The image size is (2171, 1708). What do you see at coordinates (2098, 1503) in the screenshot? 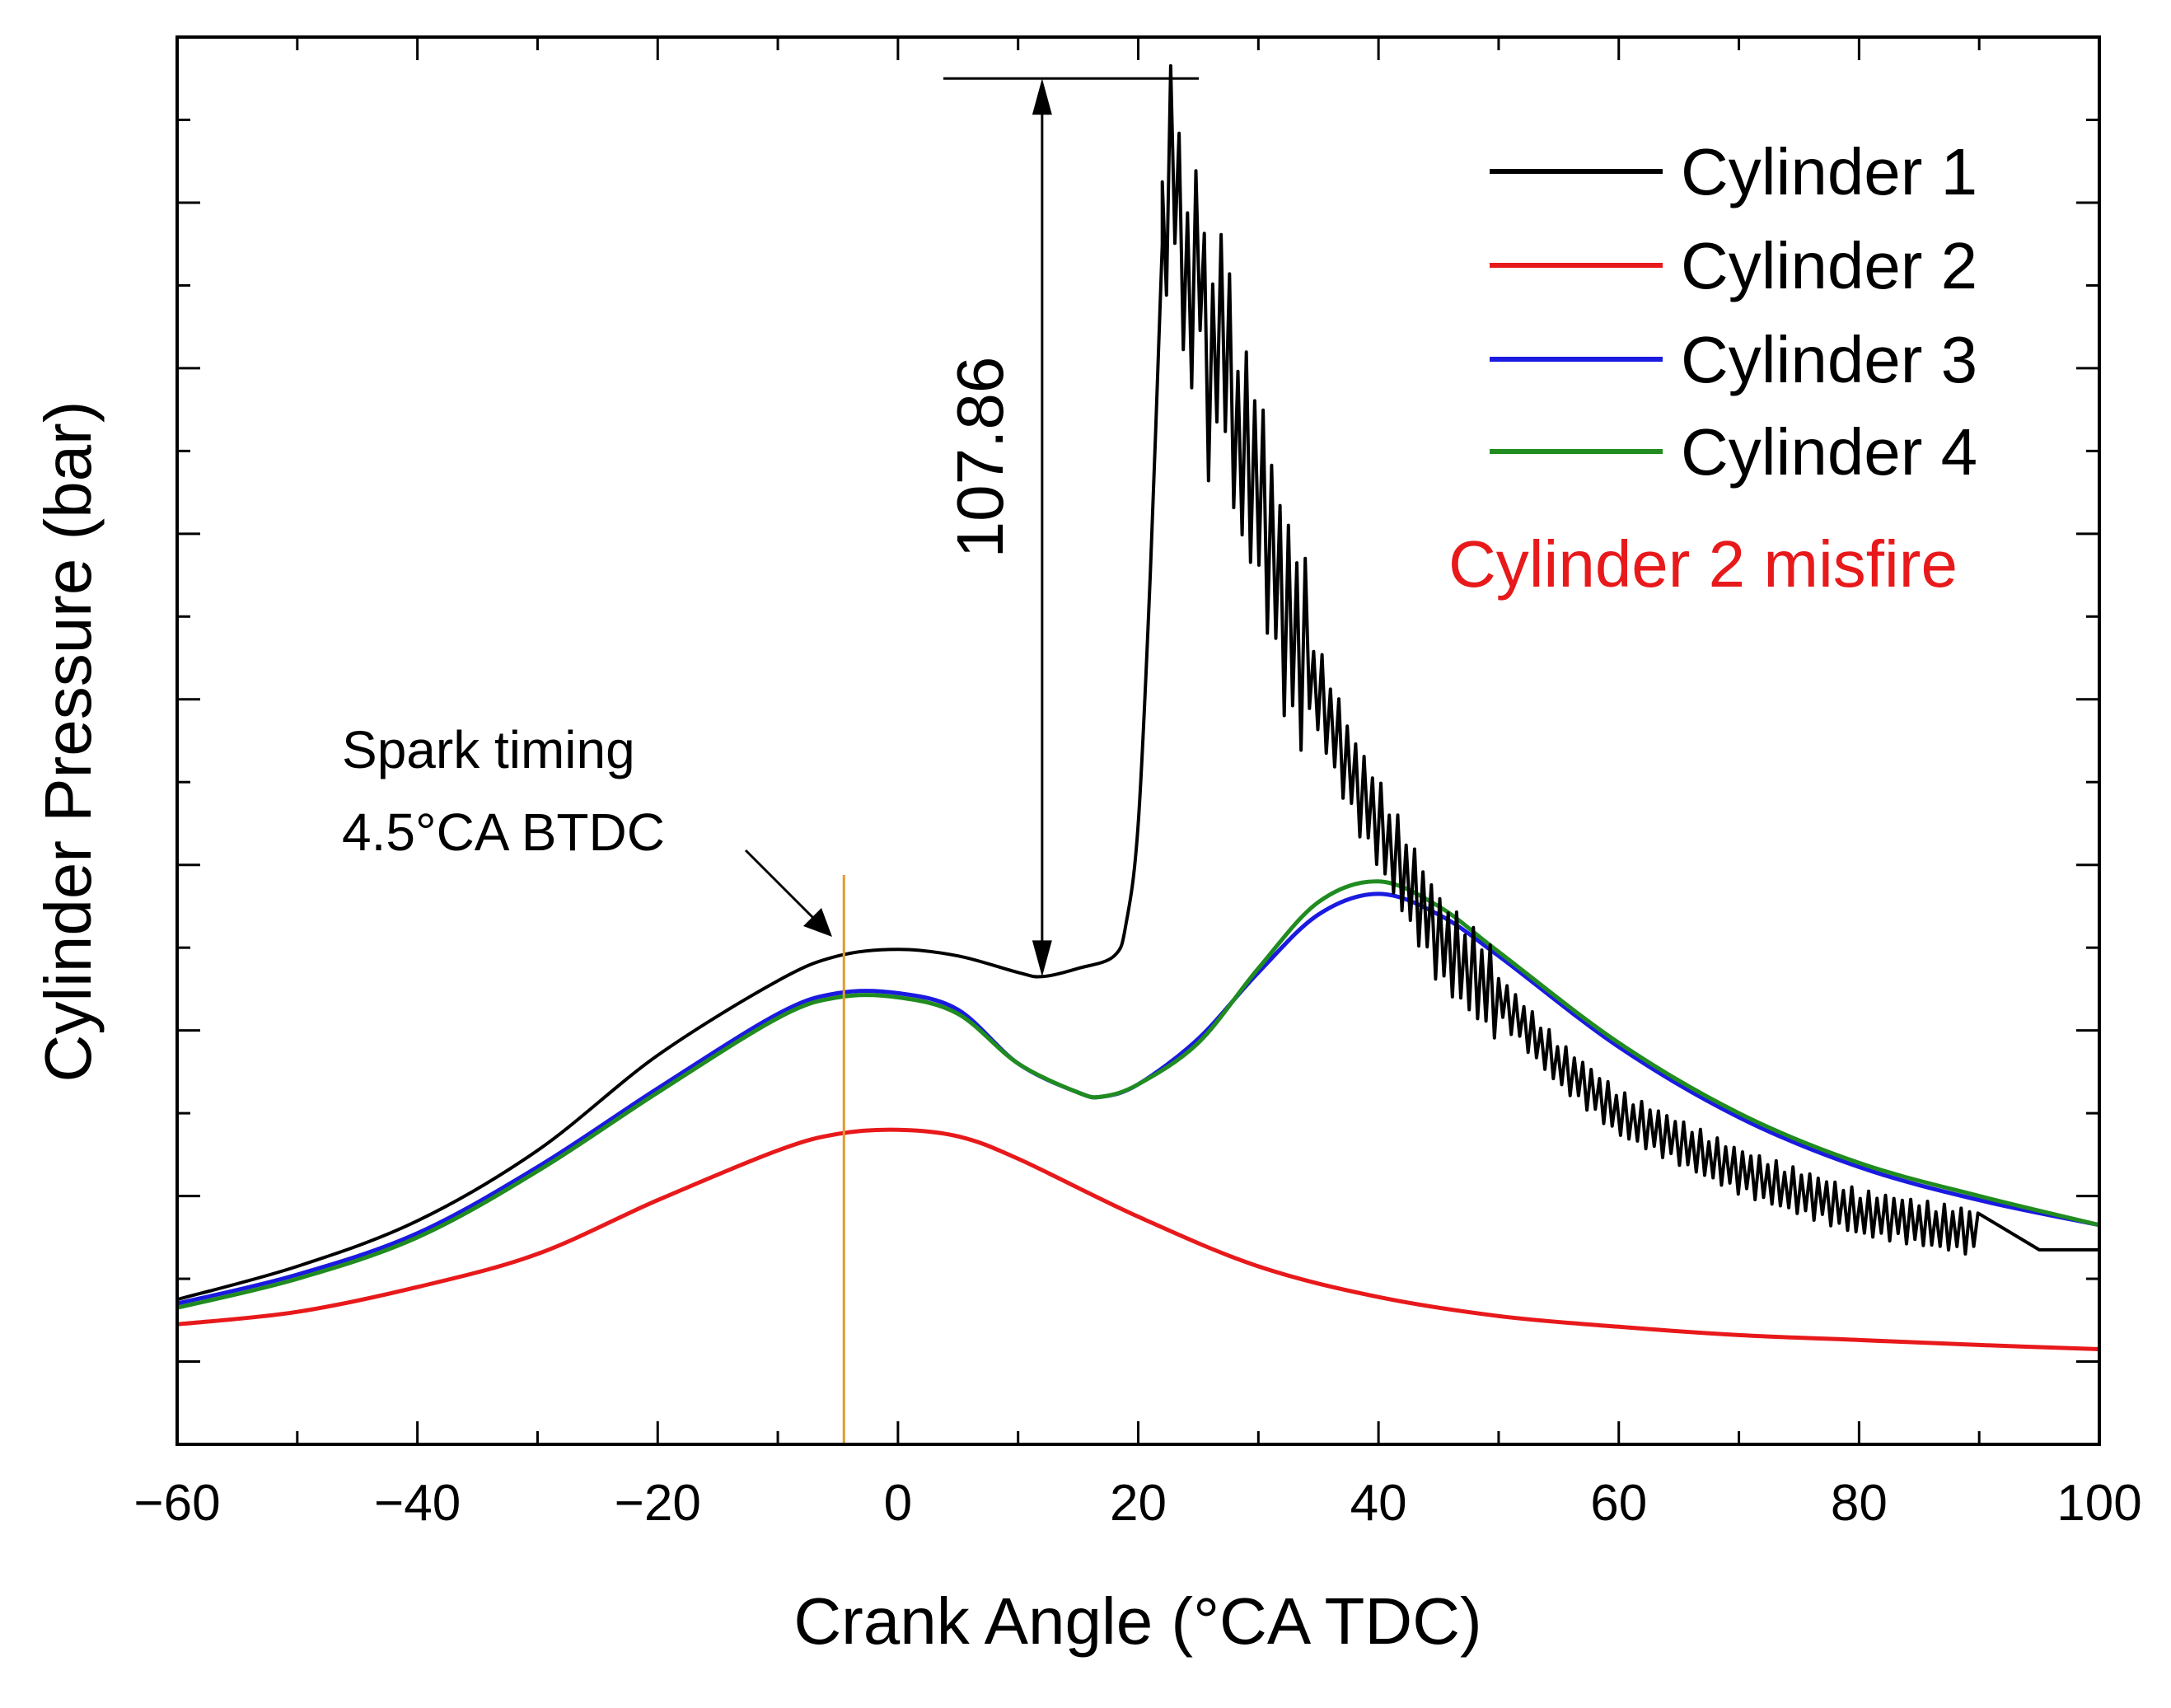
I see `x-tick-label: 100` at bounding box center [2098, 1503].